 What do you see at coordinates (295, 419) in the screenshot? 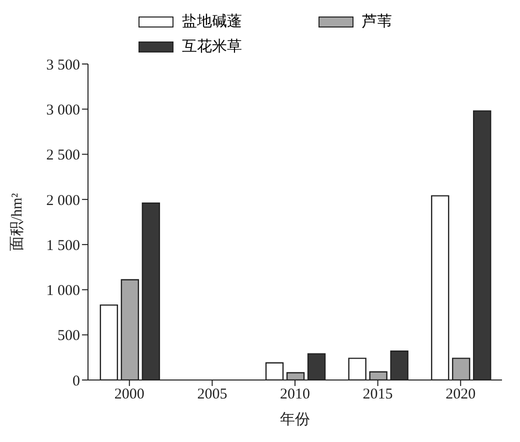
I see `x-axis-title: 年份` at bounding box center [295, 419].